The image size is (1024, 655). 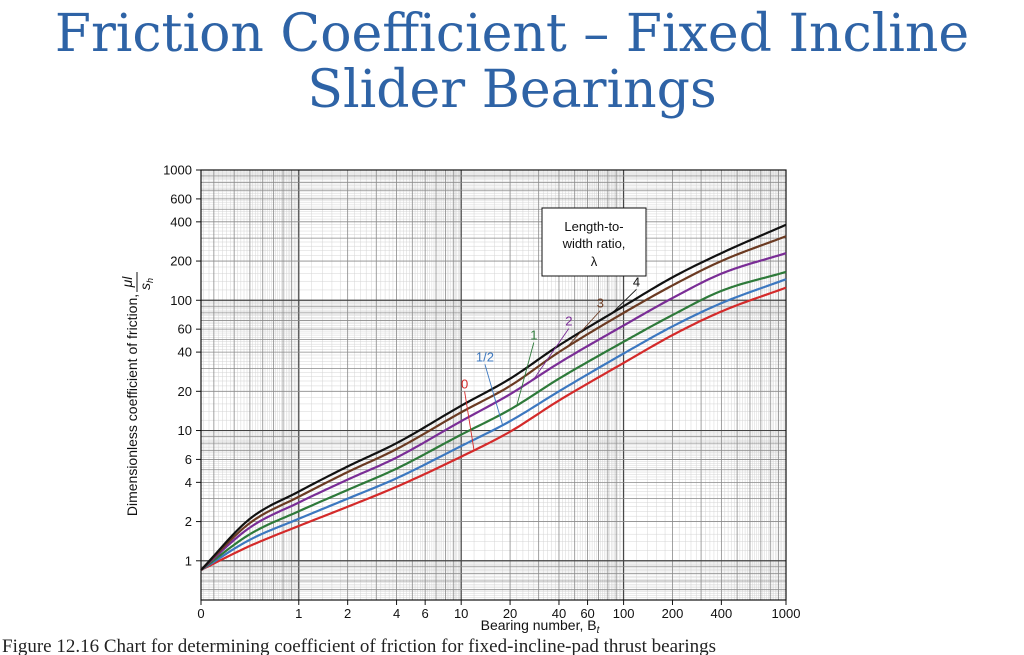 What do you see at coordinates (298, 613) in the screenshot?
I see `x-tick-label: 1` at bounding box center [298, 613].